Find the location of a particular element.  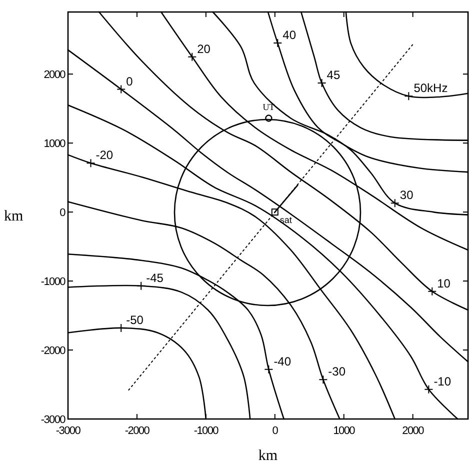

y-tick-label: -3000 is located at coordinates (53, 420).